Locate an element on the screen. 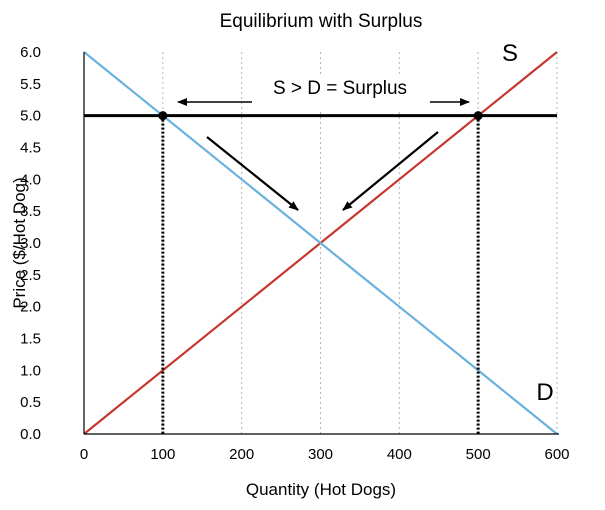 The image size is (605, 510). y-tick-label: 3.0 is located at coordinates (30, 243).